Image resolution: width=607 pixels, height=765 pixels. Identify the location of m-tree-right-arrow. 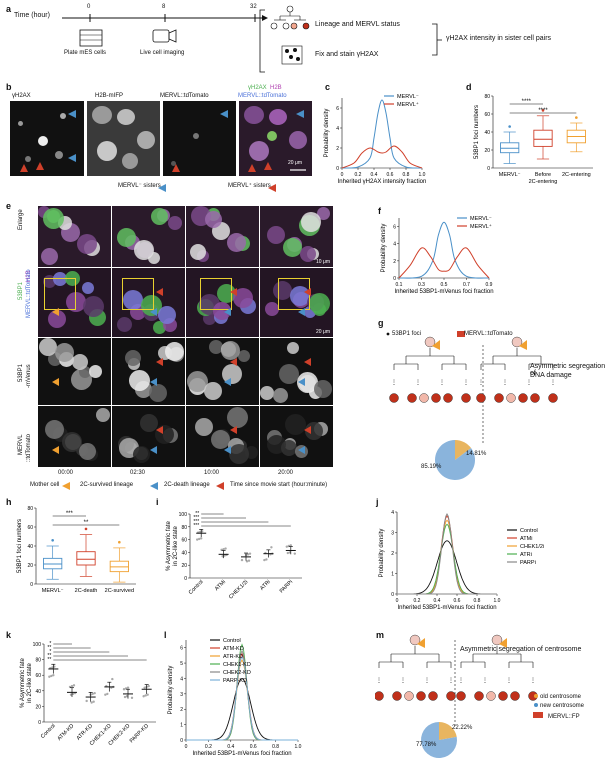
(503, 643).